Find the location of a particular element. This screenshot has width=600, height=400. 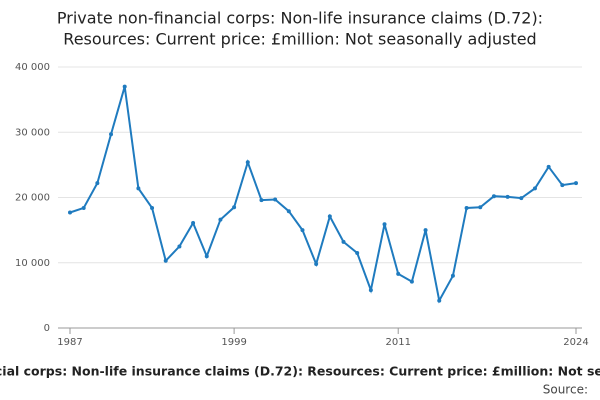

y-tick-label: 40 000 is located at coordinates (32, 67).